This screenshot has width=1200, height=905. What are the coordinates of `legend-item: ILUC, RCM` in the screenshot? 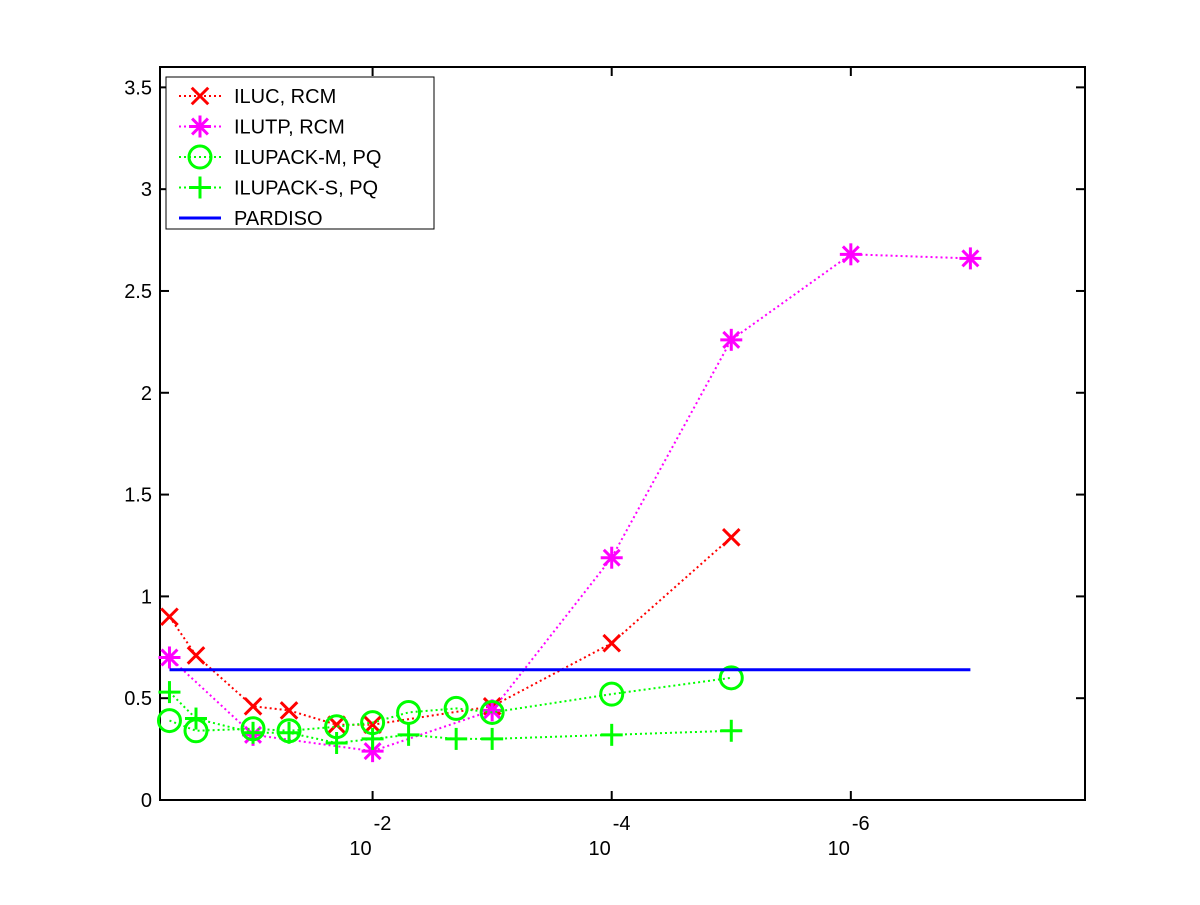 It's located at (257, 97).